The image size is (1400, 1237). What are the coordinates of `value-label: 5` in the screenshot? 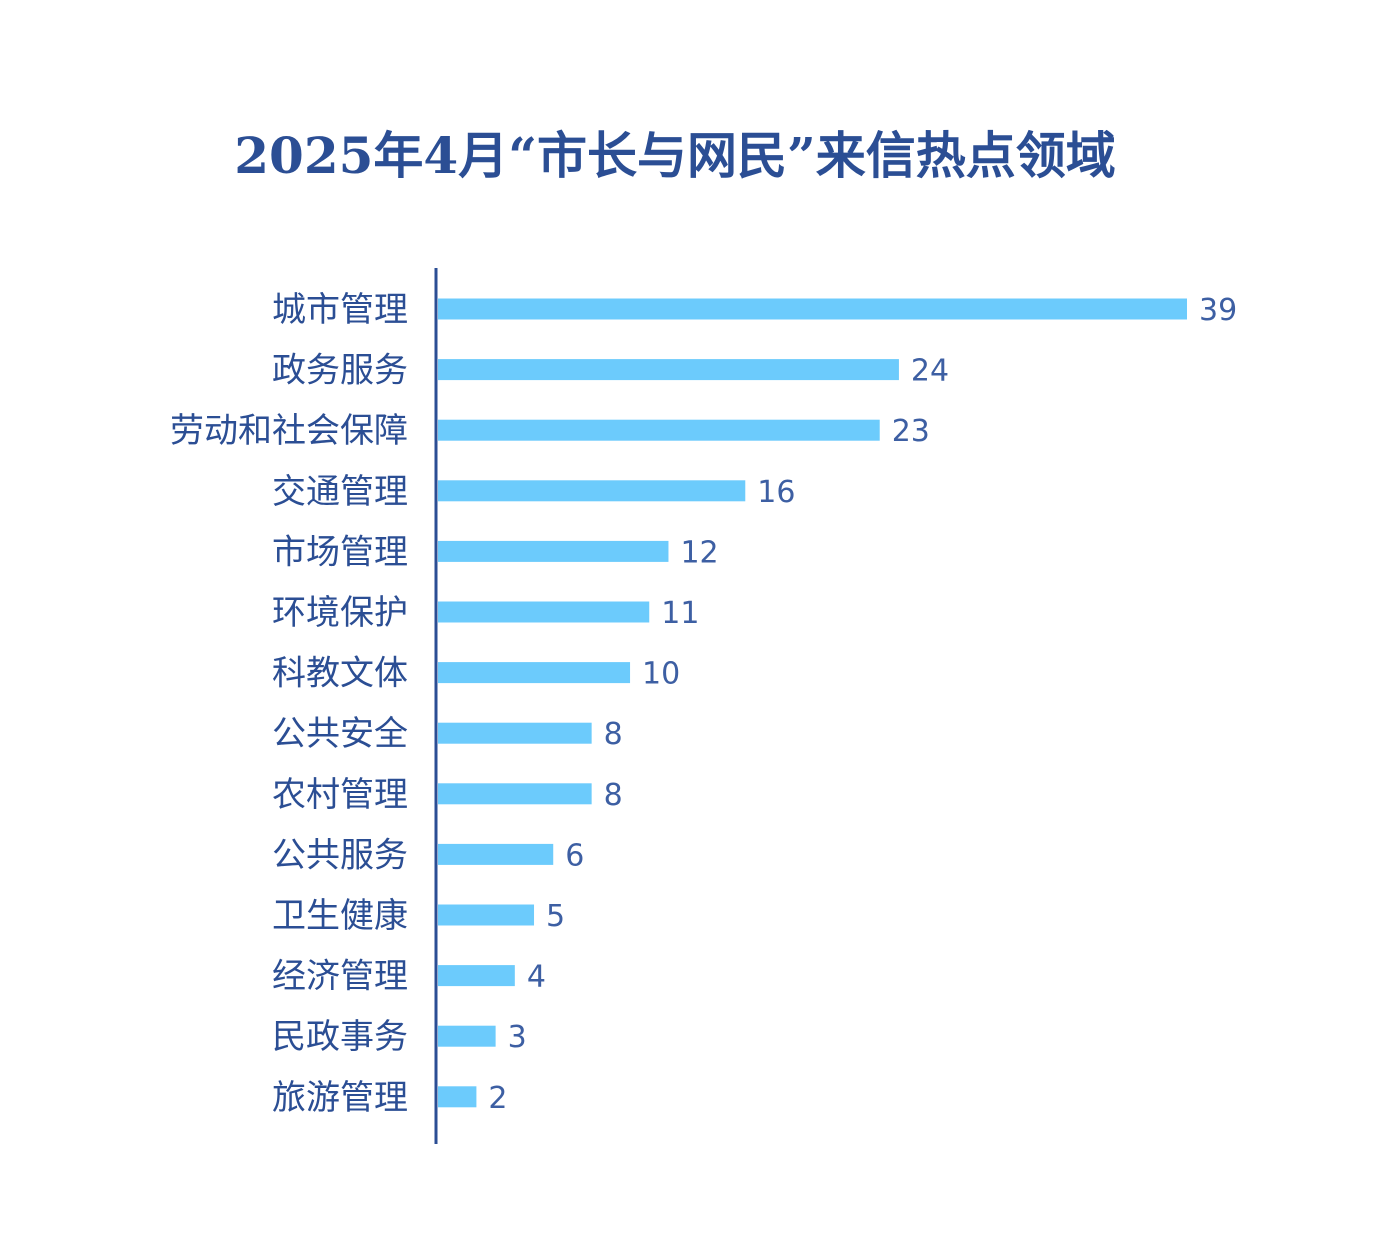 It's located at (555, 916).